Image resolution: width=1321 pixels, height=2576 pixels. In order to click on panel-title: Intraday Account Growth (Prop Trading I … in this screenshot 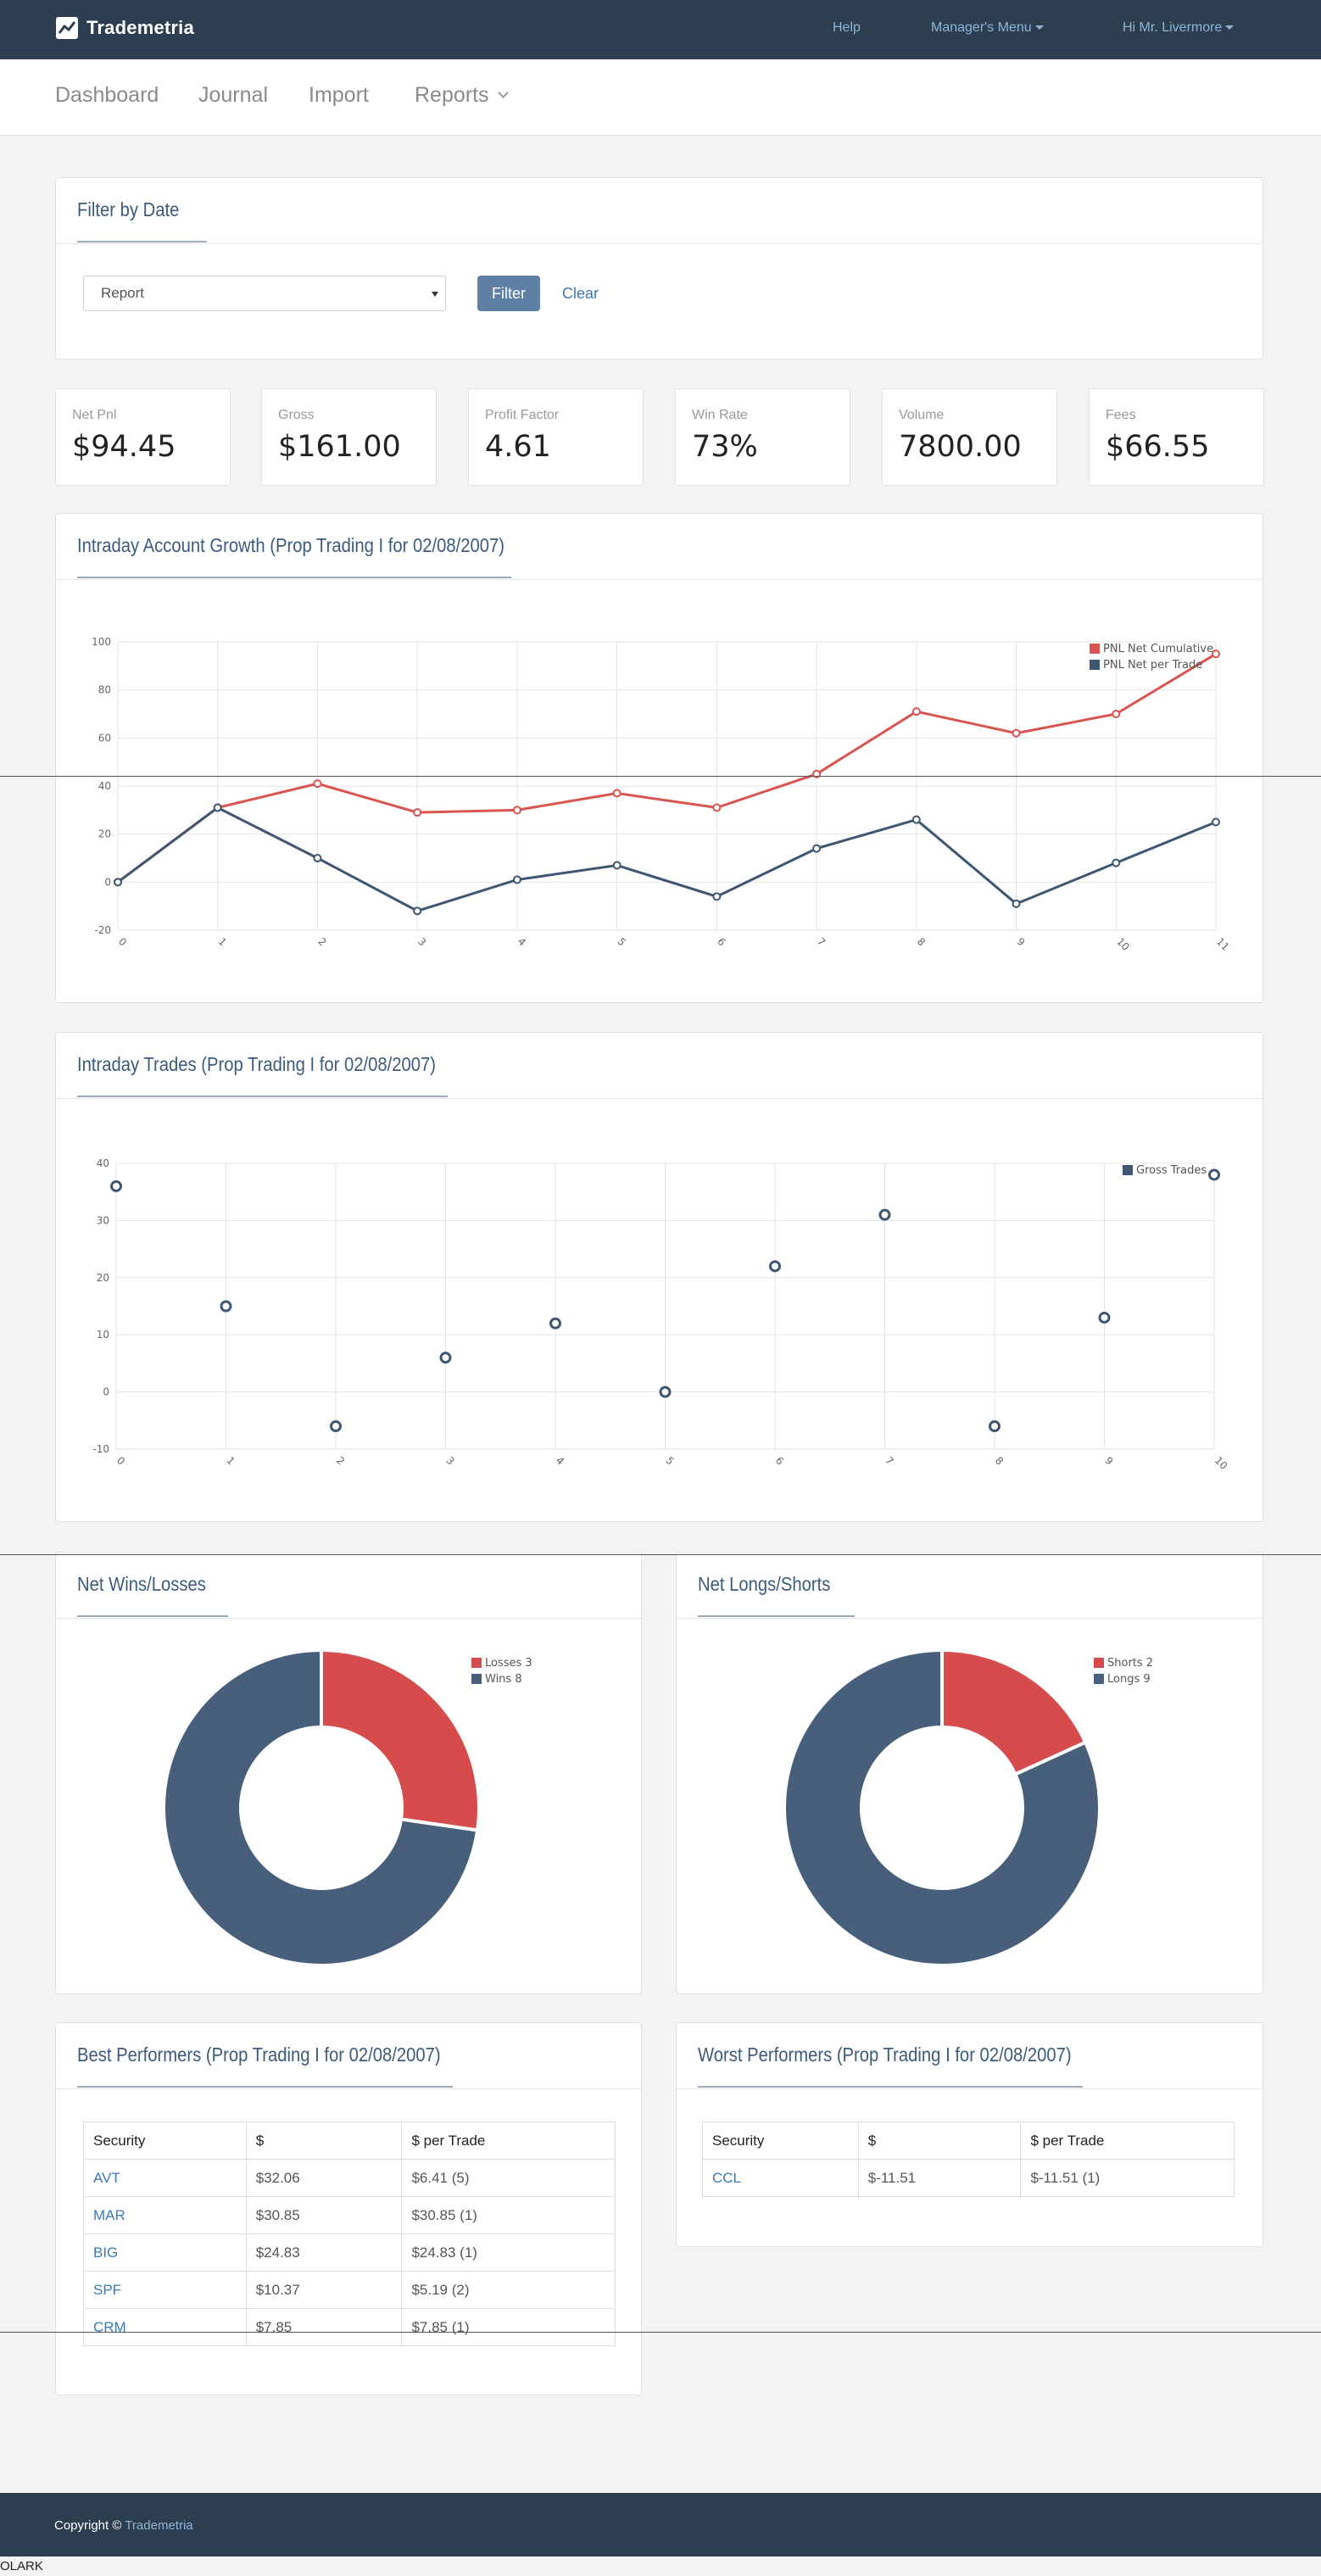, I will do `click(291, 545)`.